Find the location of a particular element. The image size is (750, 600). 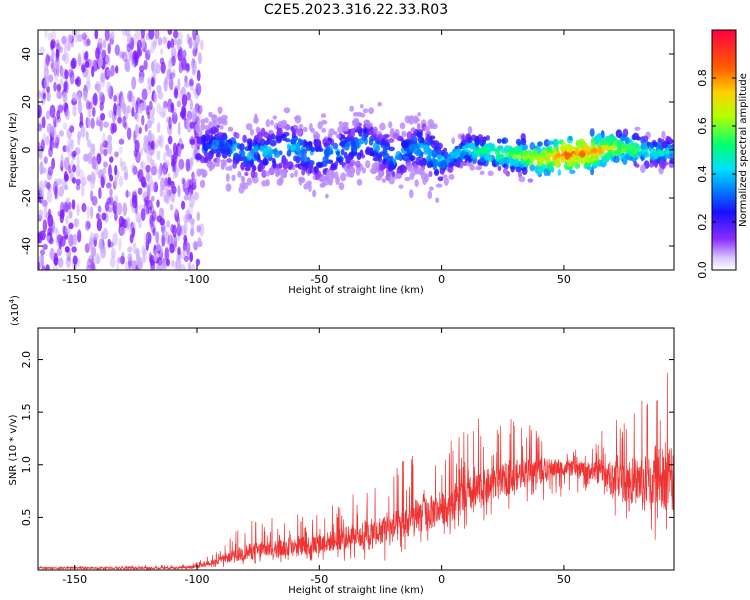

snr-y-tick-label: 1.5 is located at coordinates (26, 412).